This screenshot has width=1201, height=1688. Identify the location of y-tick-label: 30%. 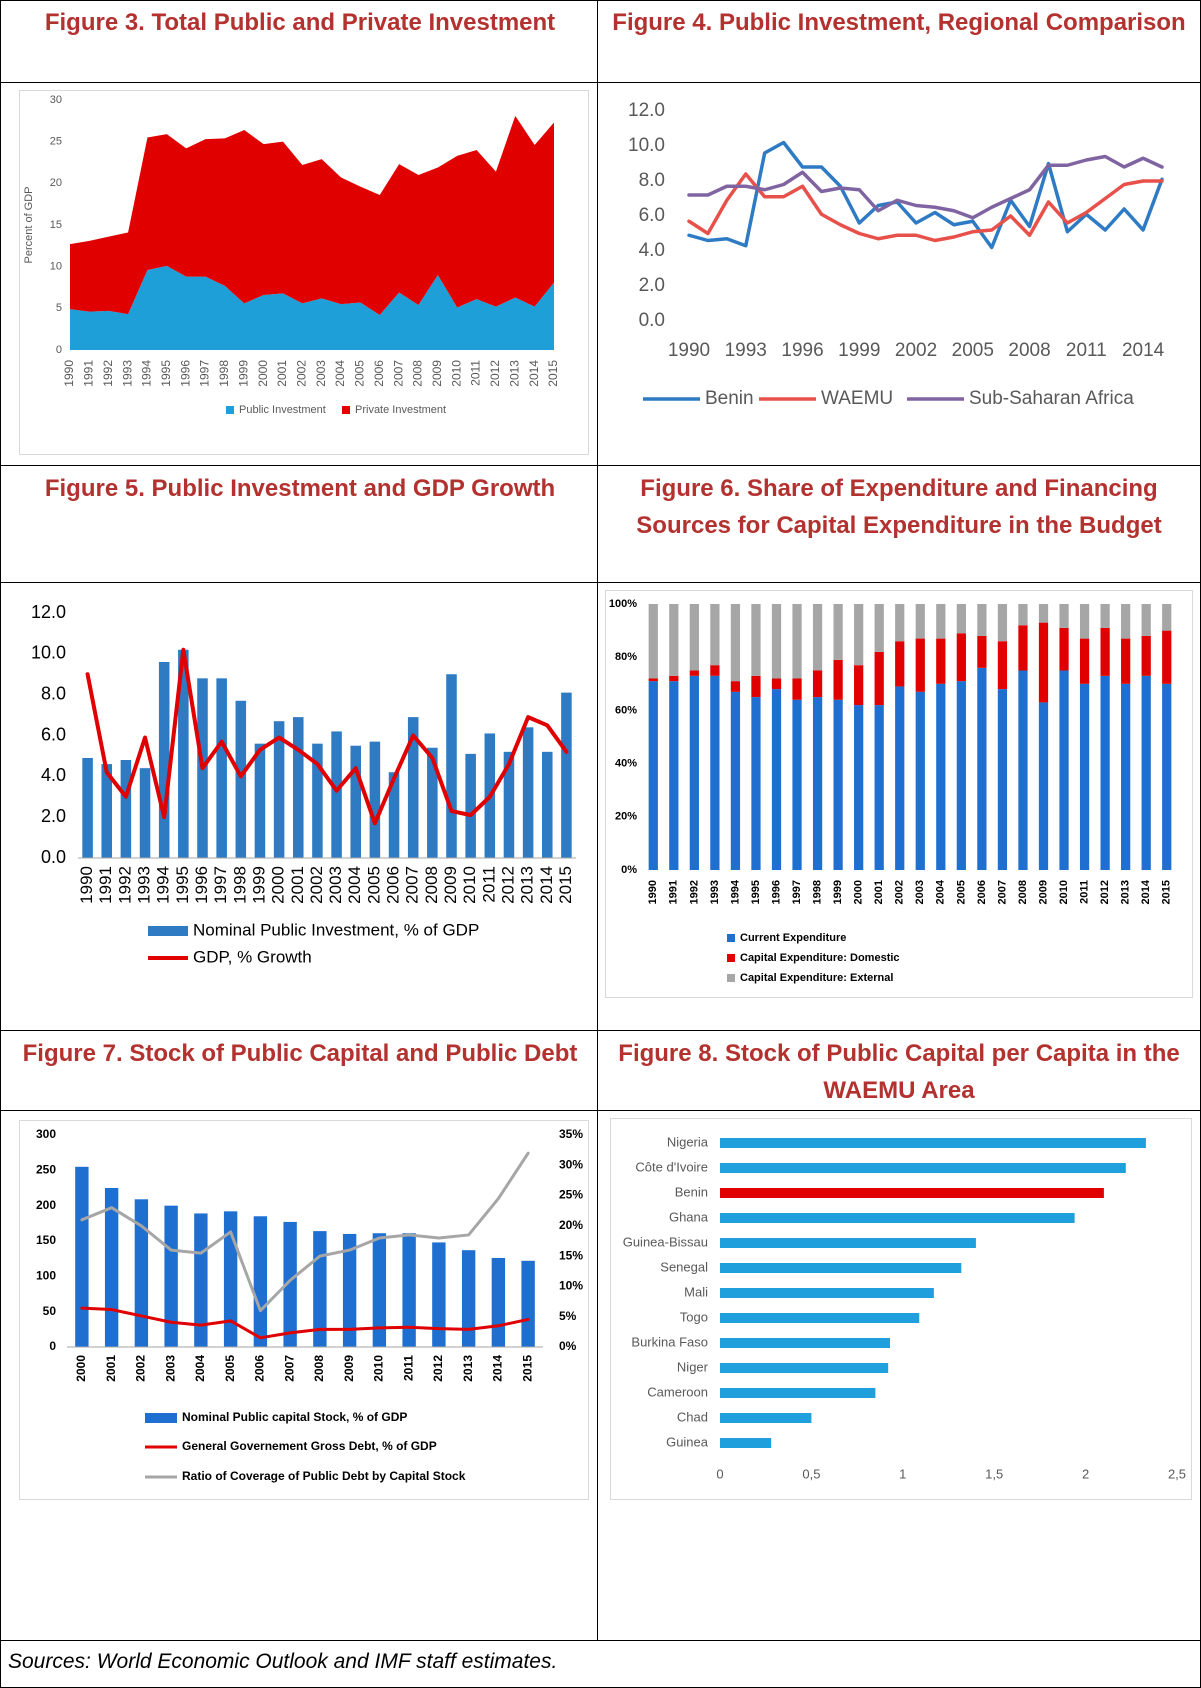
(571, 1164).